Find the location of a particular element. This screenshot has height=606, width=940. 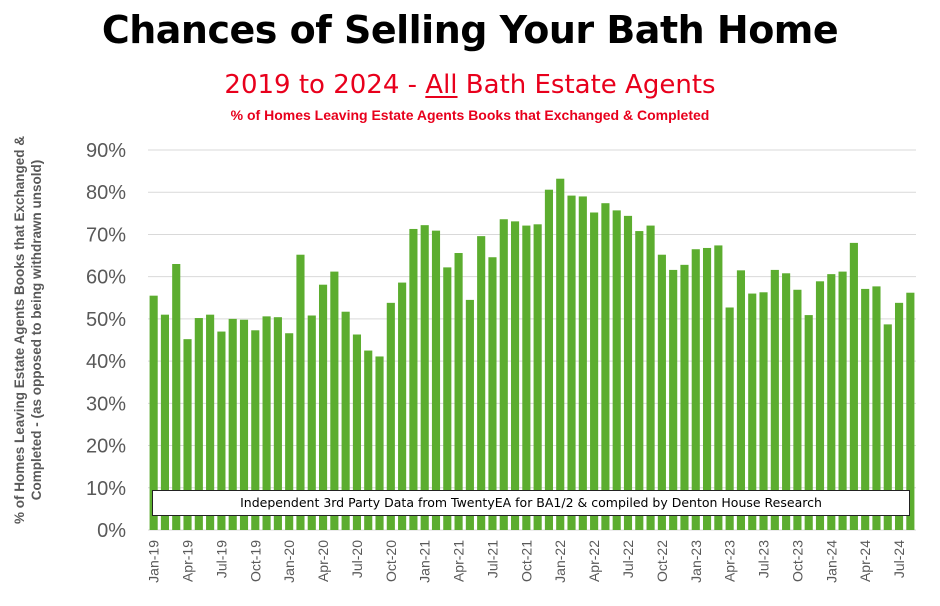

x-tick-label: Apr-21 is located at coordinates (459, 561).